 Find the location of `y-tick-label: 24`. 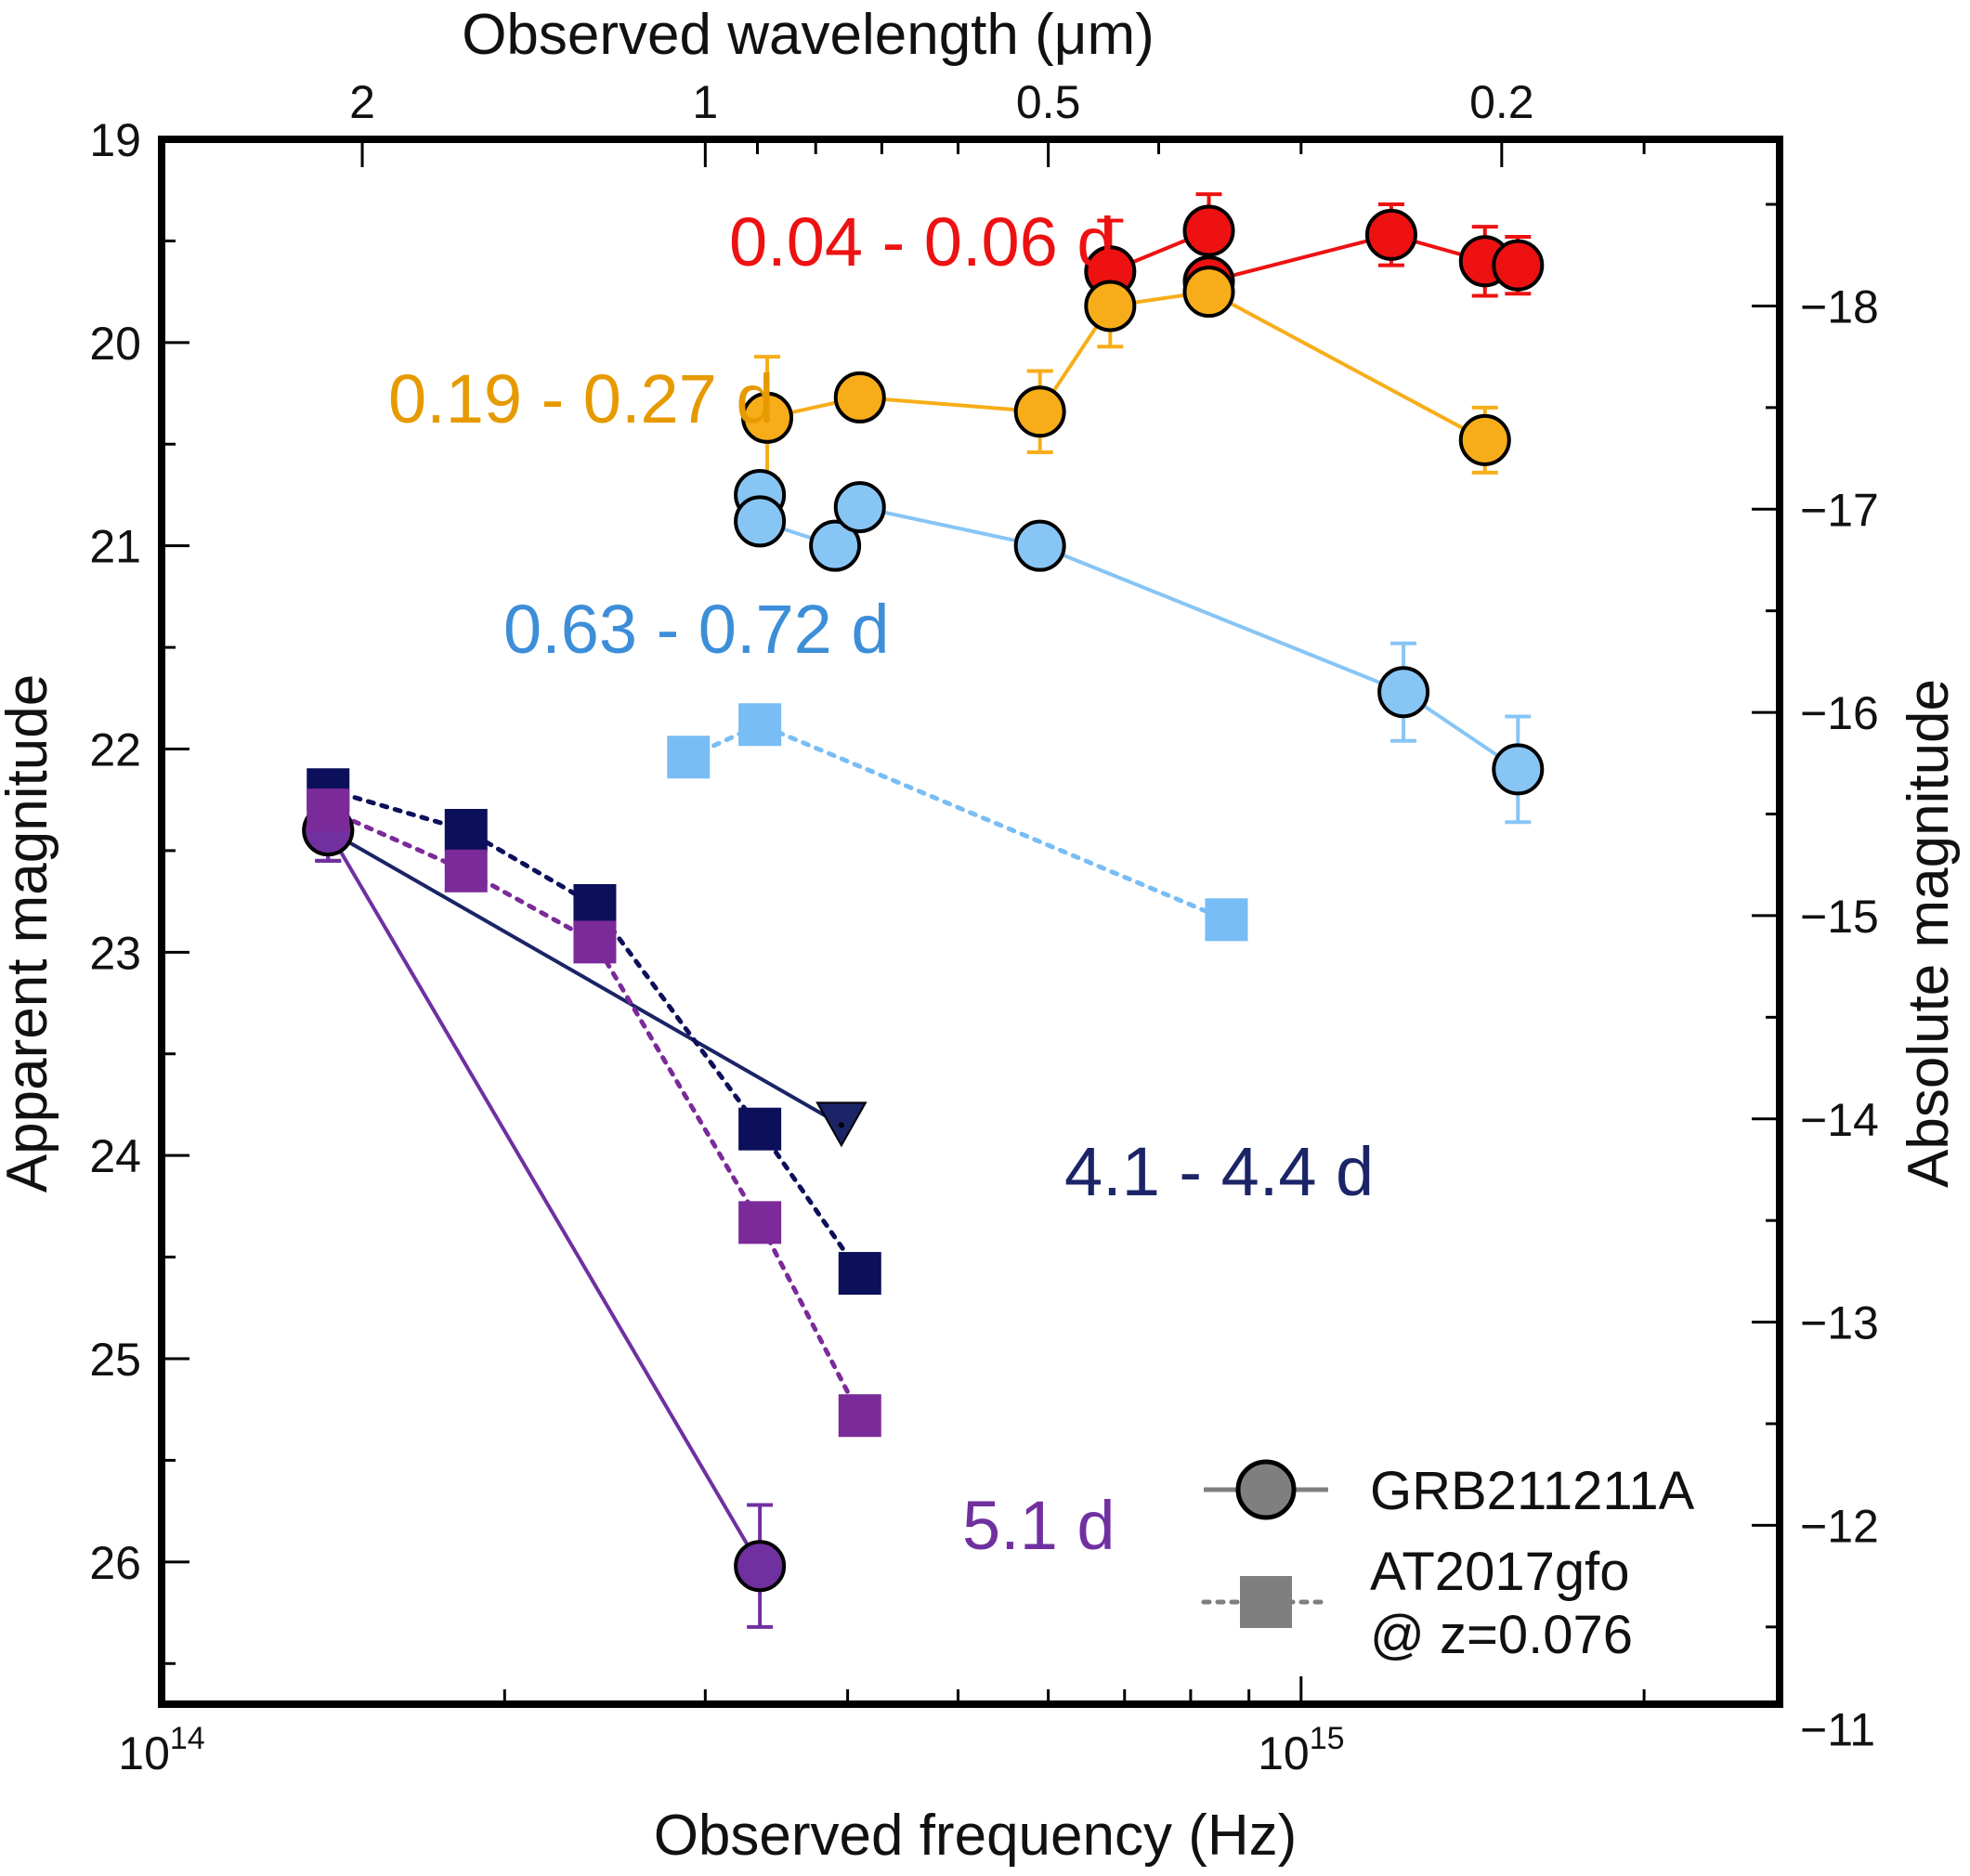

y-tick-label: 24 is located at coordinates (115, 1156).